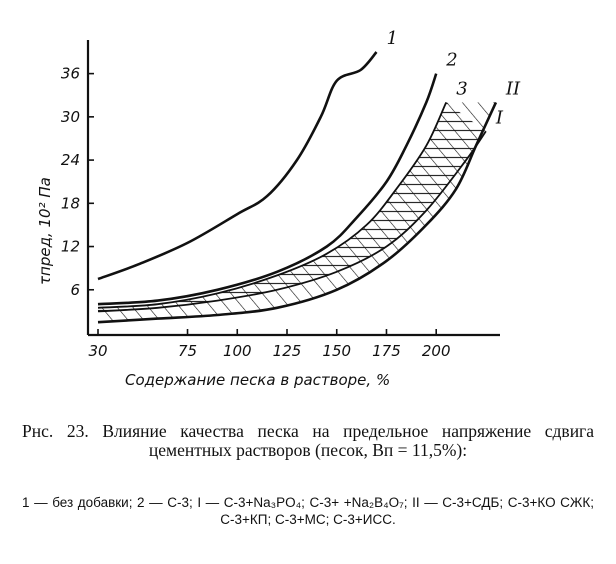 The image size is (616, 564). Describe the element at coordinates (237, 351) in the screenshot. I see `x-tick-label: 100` at that location.